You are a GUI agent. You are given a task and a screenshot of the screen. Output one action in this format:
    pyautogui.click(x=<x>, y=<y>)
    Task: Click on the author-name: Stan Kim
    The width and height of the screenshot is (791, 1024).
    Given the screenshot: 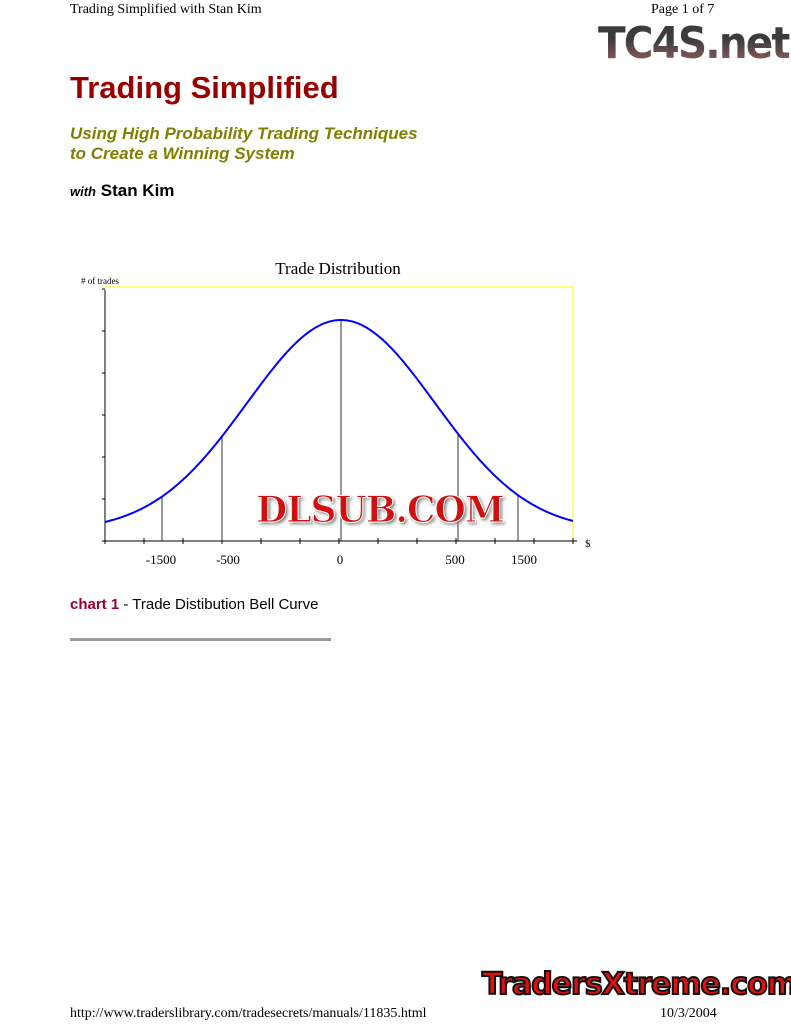 What is the action you would take?
    pyautogui.click(x=137, y=190)
    